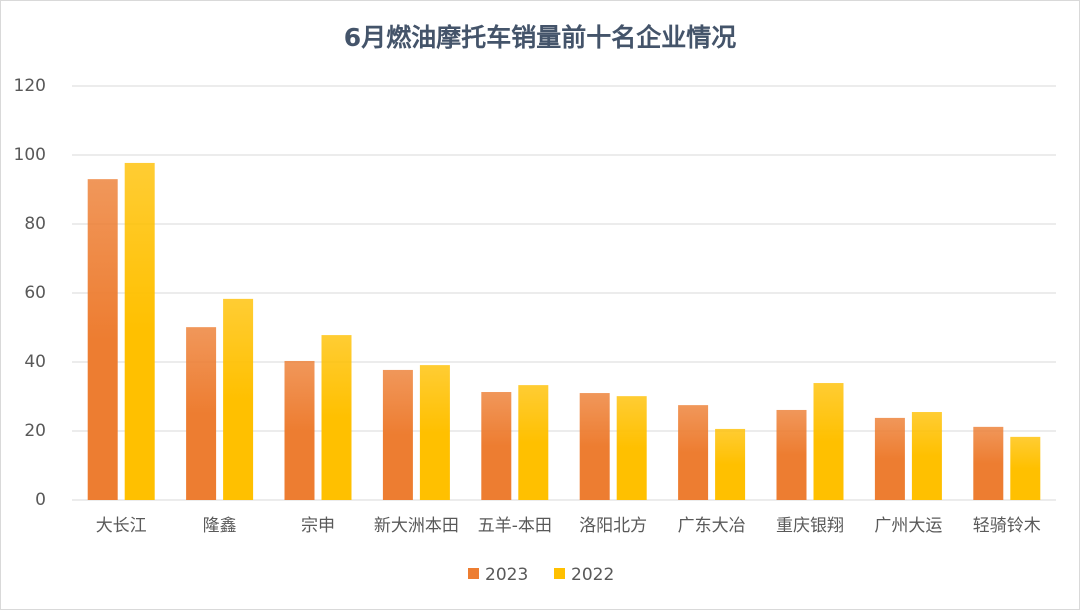 This screenshot has height=610, width=1080. Describe the element at coordinates (540, 37) in the screenshot. I see `chart-title: 6月燃油摩托车销量前十名企业情况` at that location.